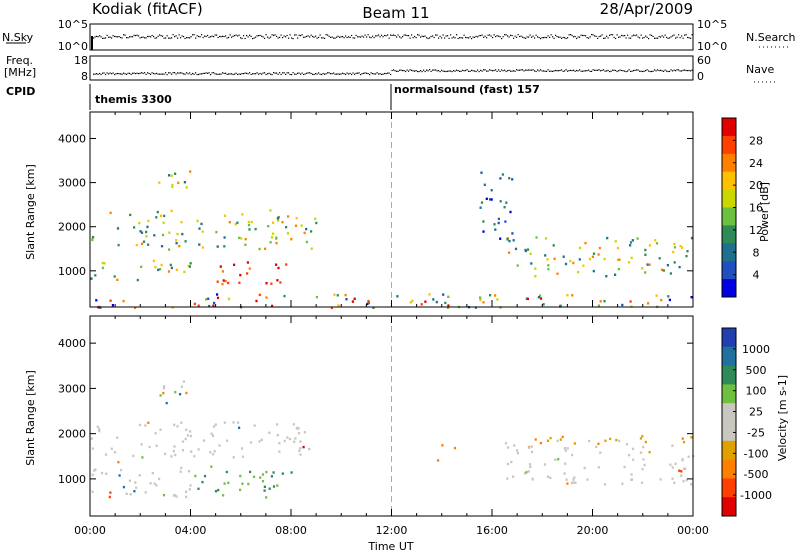  I want to click on cpid-program-2: normalsound (fast) 157, so click(467, 89).